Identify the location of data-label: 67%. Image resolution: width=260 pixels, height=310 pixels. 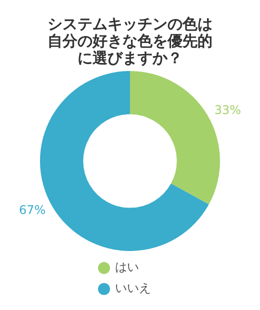
(32, 210).